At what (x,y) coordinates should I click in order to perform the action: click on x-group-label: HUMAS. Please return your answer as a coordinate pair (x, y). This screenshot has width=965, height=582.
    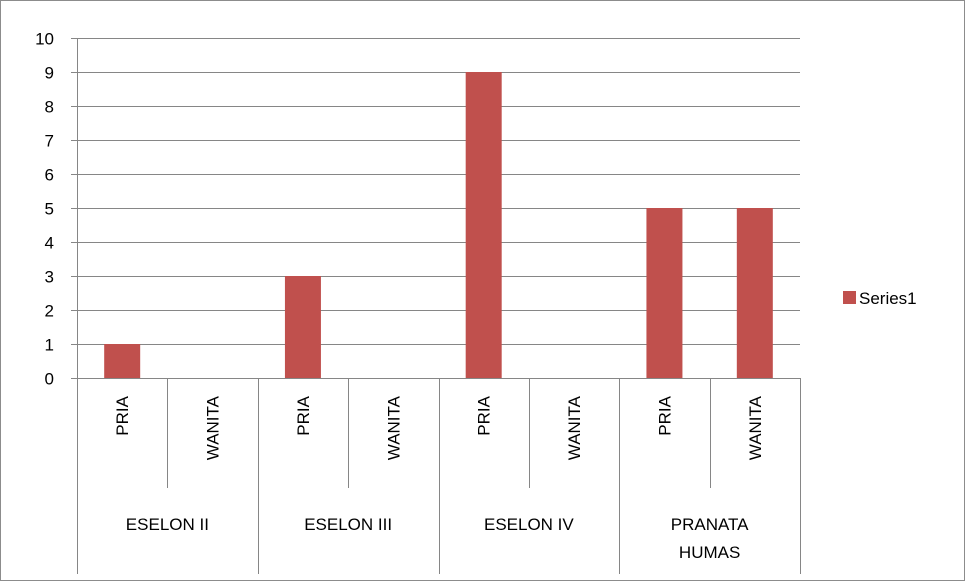
    Looking at the image, I should click on (709, 552).